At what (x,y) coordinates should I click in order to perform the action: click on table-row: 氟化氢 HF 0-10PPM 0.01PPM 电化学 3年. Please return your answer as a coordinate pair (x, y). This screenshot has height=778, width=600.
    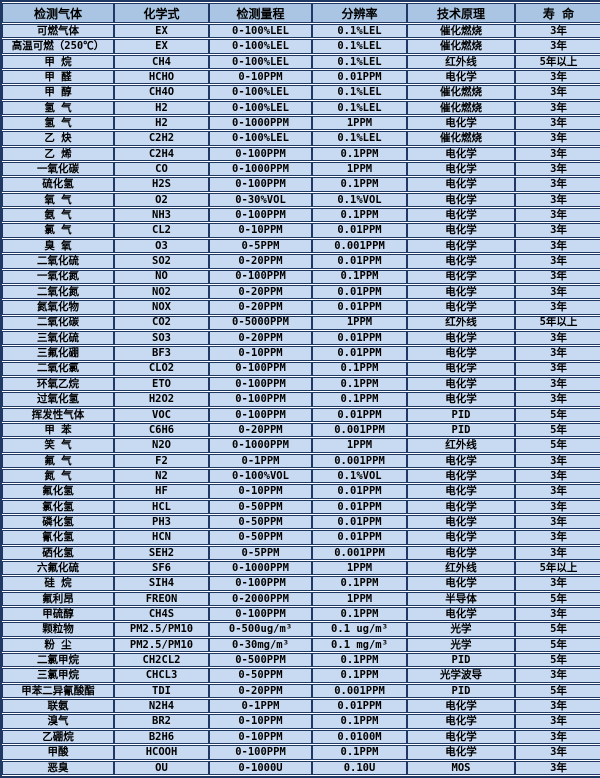
    Looking at the image, I should click on (301, 491).